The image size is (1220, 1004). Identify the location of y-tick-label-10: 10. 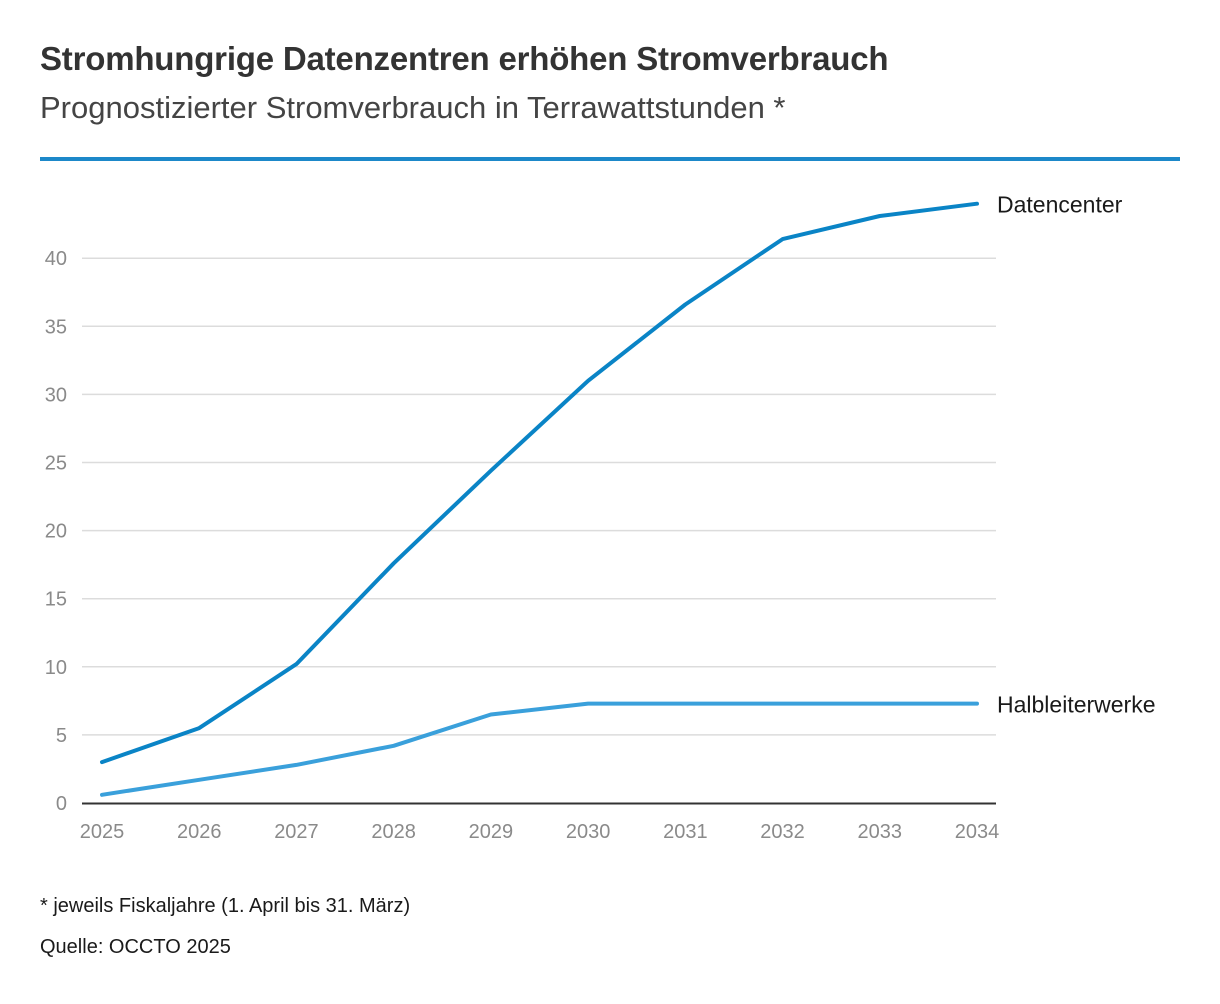
(56, 668).